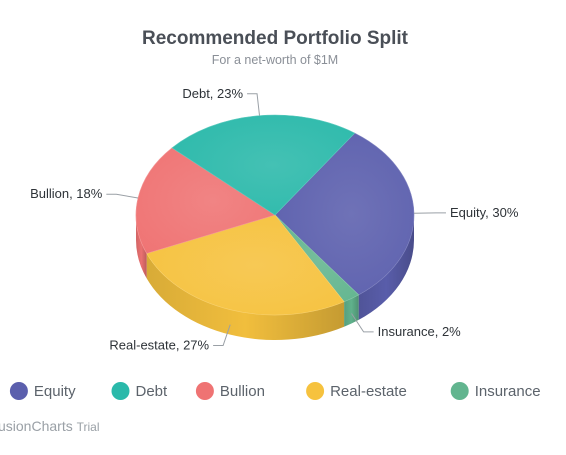 This screenshot has width=566, height=455. I want to click on leader-line-bullion, so click(122, 196).